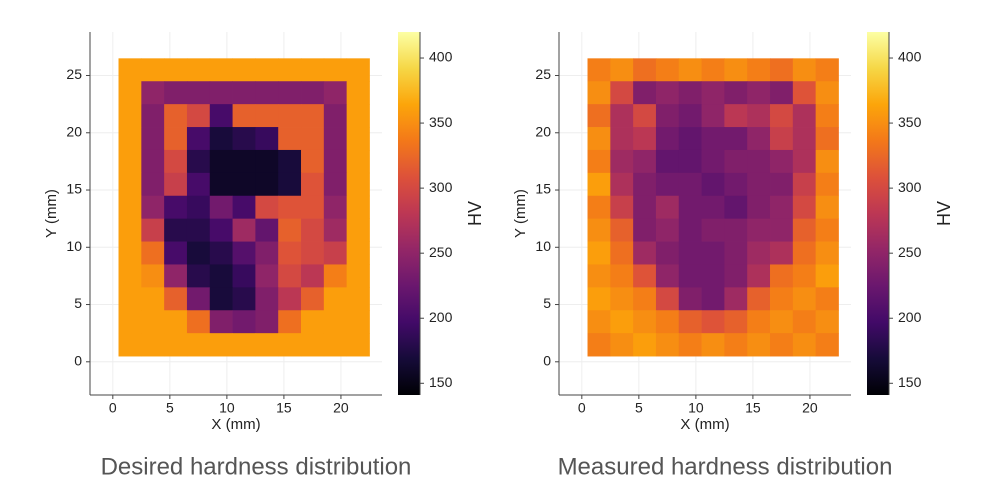  Describe the element at coordinates (547, 360) in the screenshot. I see `y-tick-label: 0` at that location.